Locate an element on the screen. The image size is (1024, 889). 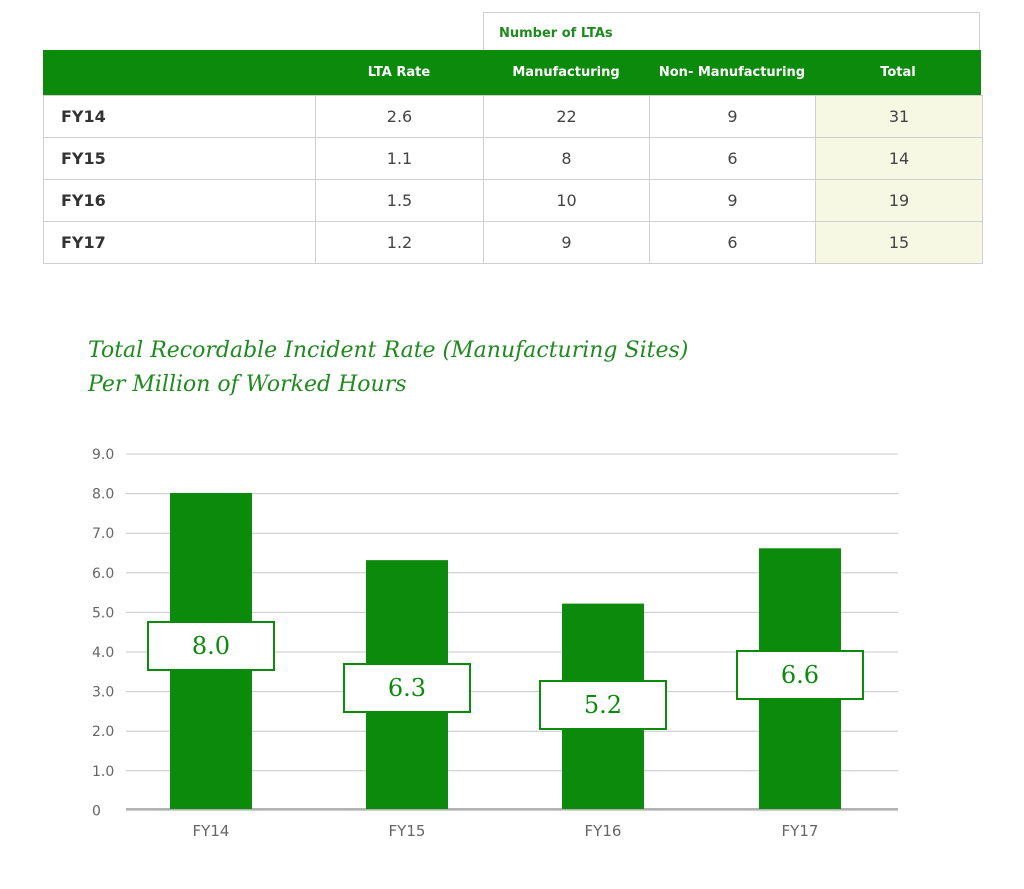
manufacturing-cell: 9 is located at coordinates (566, 242).